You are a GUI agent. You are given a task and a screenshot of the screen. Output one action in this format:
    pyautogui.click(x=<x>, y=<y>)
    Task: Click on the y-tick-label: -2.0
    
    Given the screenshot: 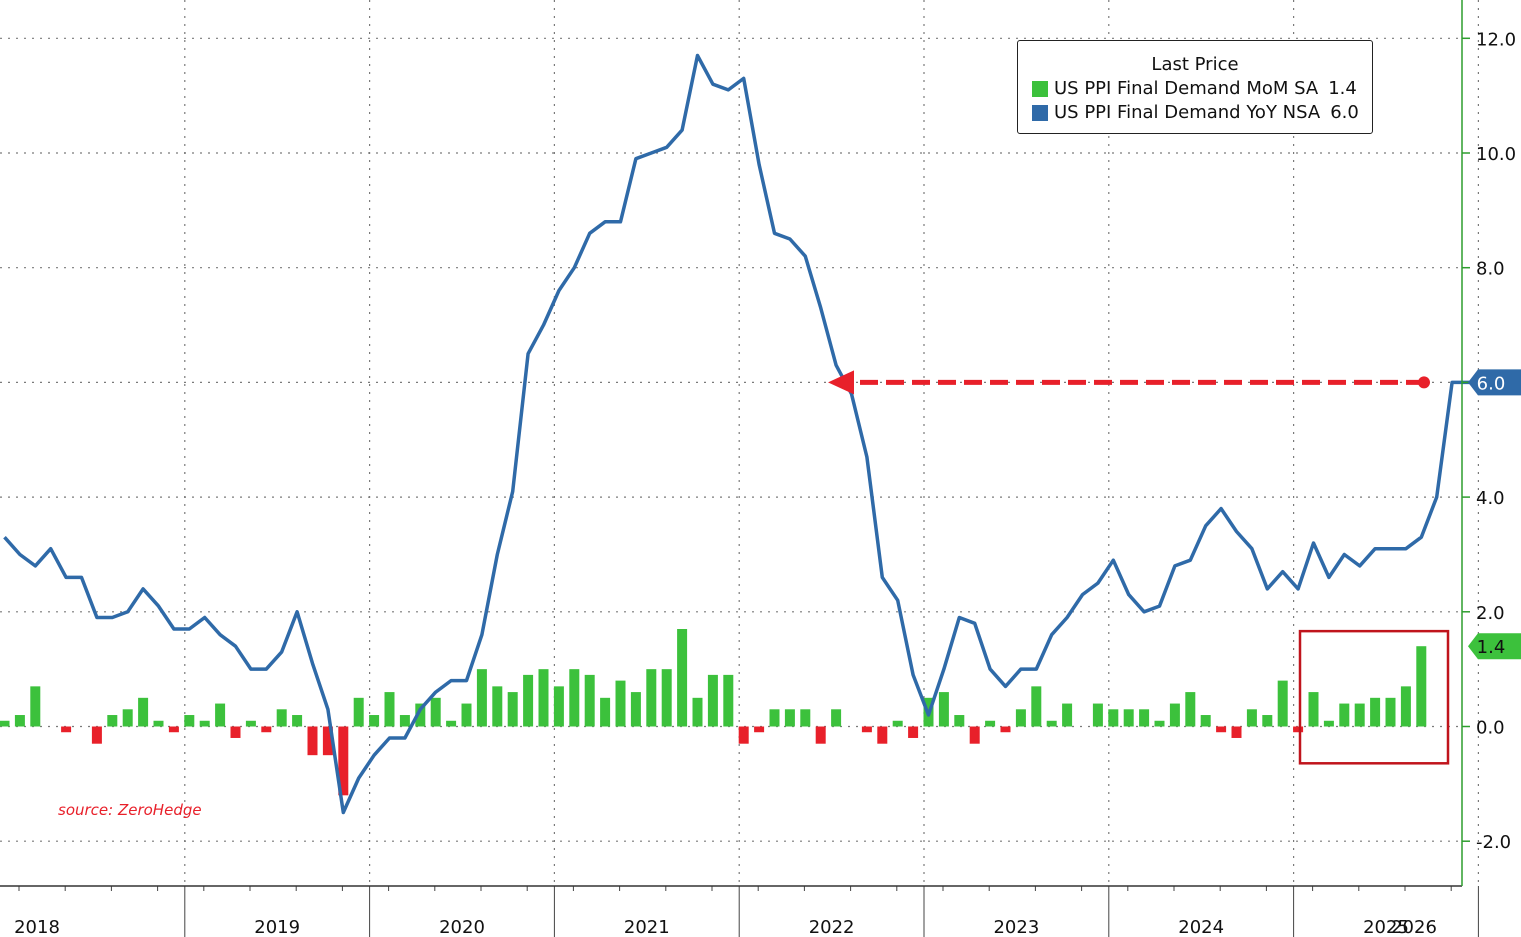 What is the action you would take?
    pyautogui.click(x=1493, y=842)
    